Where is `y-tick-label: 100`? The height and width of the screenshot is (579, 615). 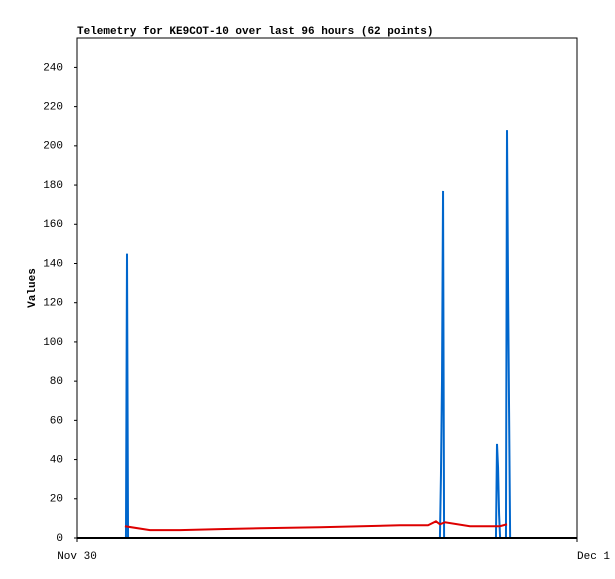 y-tick-label: 100 is located at coordinates (53, 343).